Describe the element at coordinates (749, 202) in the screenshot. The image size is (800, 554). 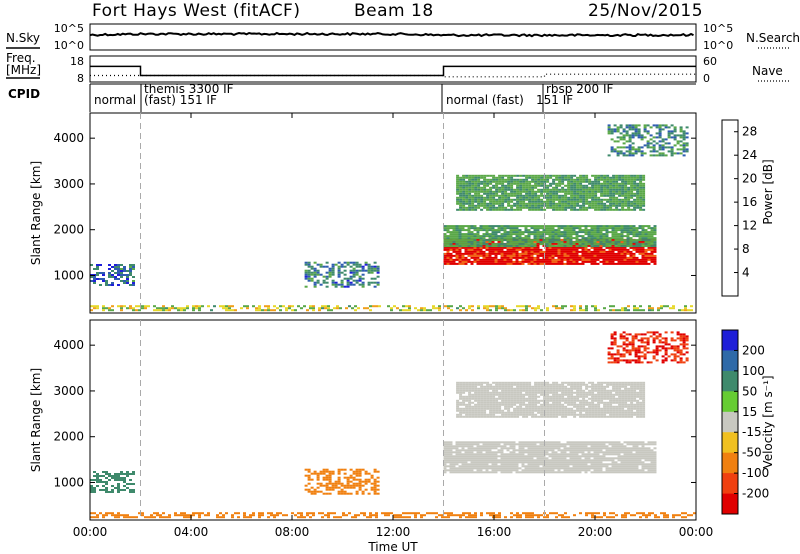
I see `power-cbar-tick-3: 16` at that location.